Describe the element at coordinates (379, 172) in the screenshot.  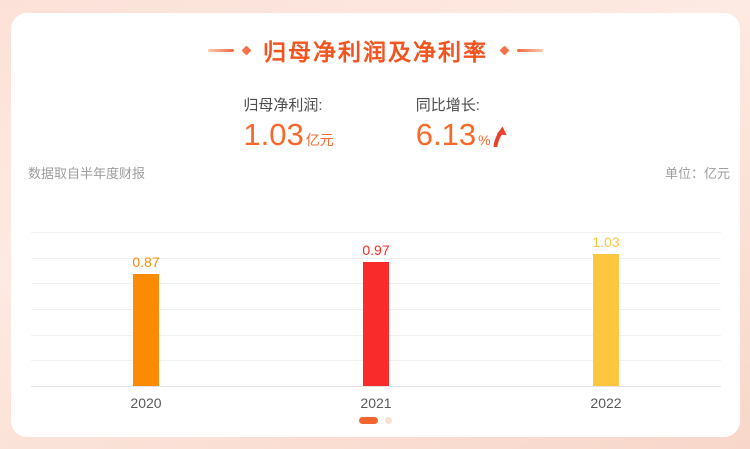
I see `notes-row: 数据取自半年度财报 单位：亿元` at that location.